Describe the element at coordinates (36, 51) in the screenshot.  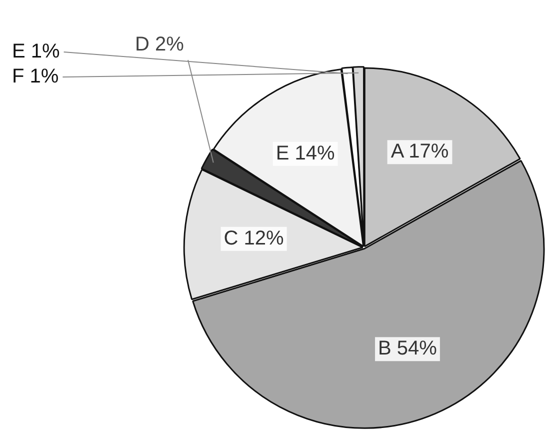
I see `slice-label: E 1%` at that location.